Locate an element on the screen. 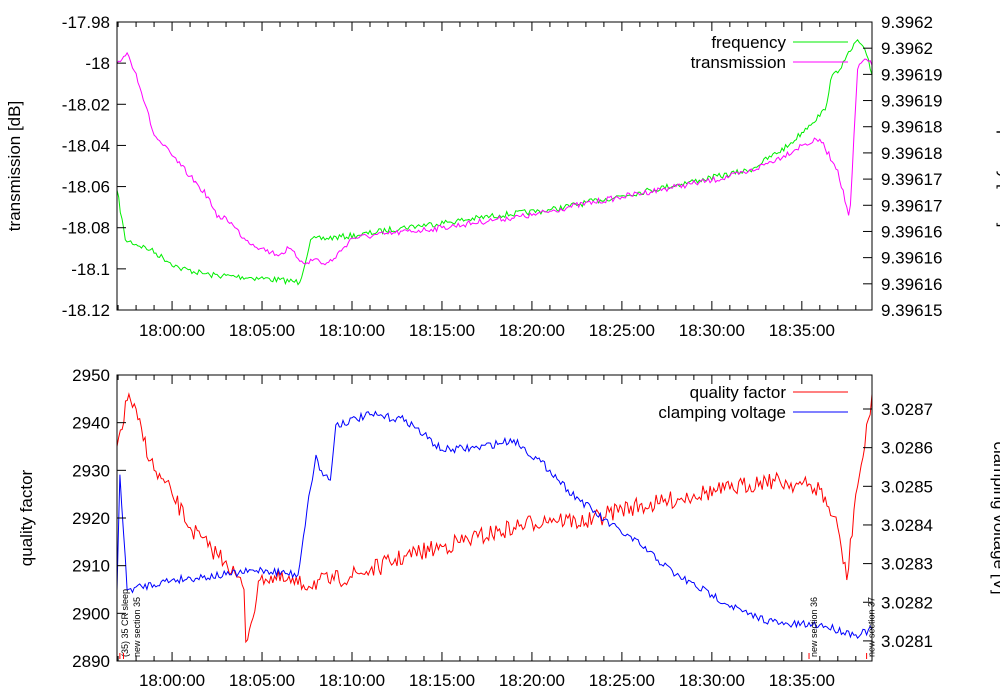 This screenshot has width=1000, height=700. y-axis-label: quality factor is located at coordinates (26, 517).